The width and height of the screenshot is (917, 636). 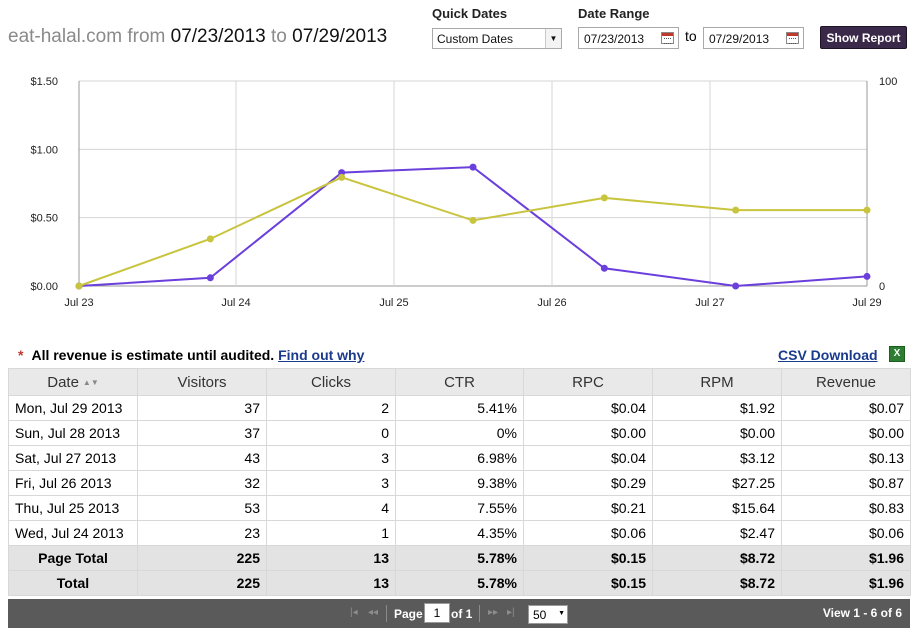 I want to click on start-date-value: 07/23/2013, so click(x=614, y=39).